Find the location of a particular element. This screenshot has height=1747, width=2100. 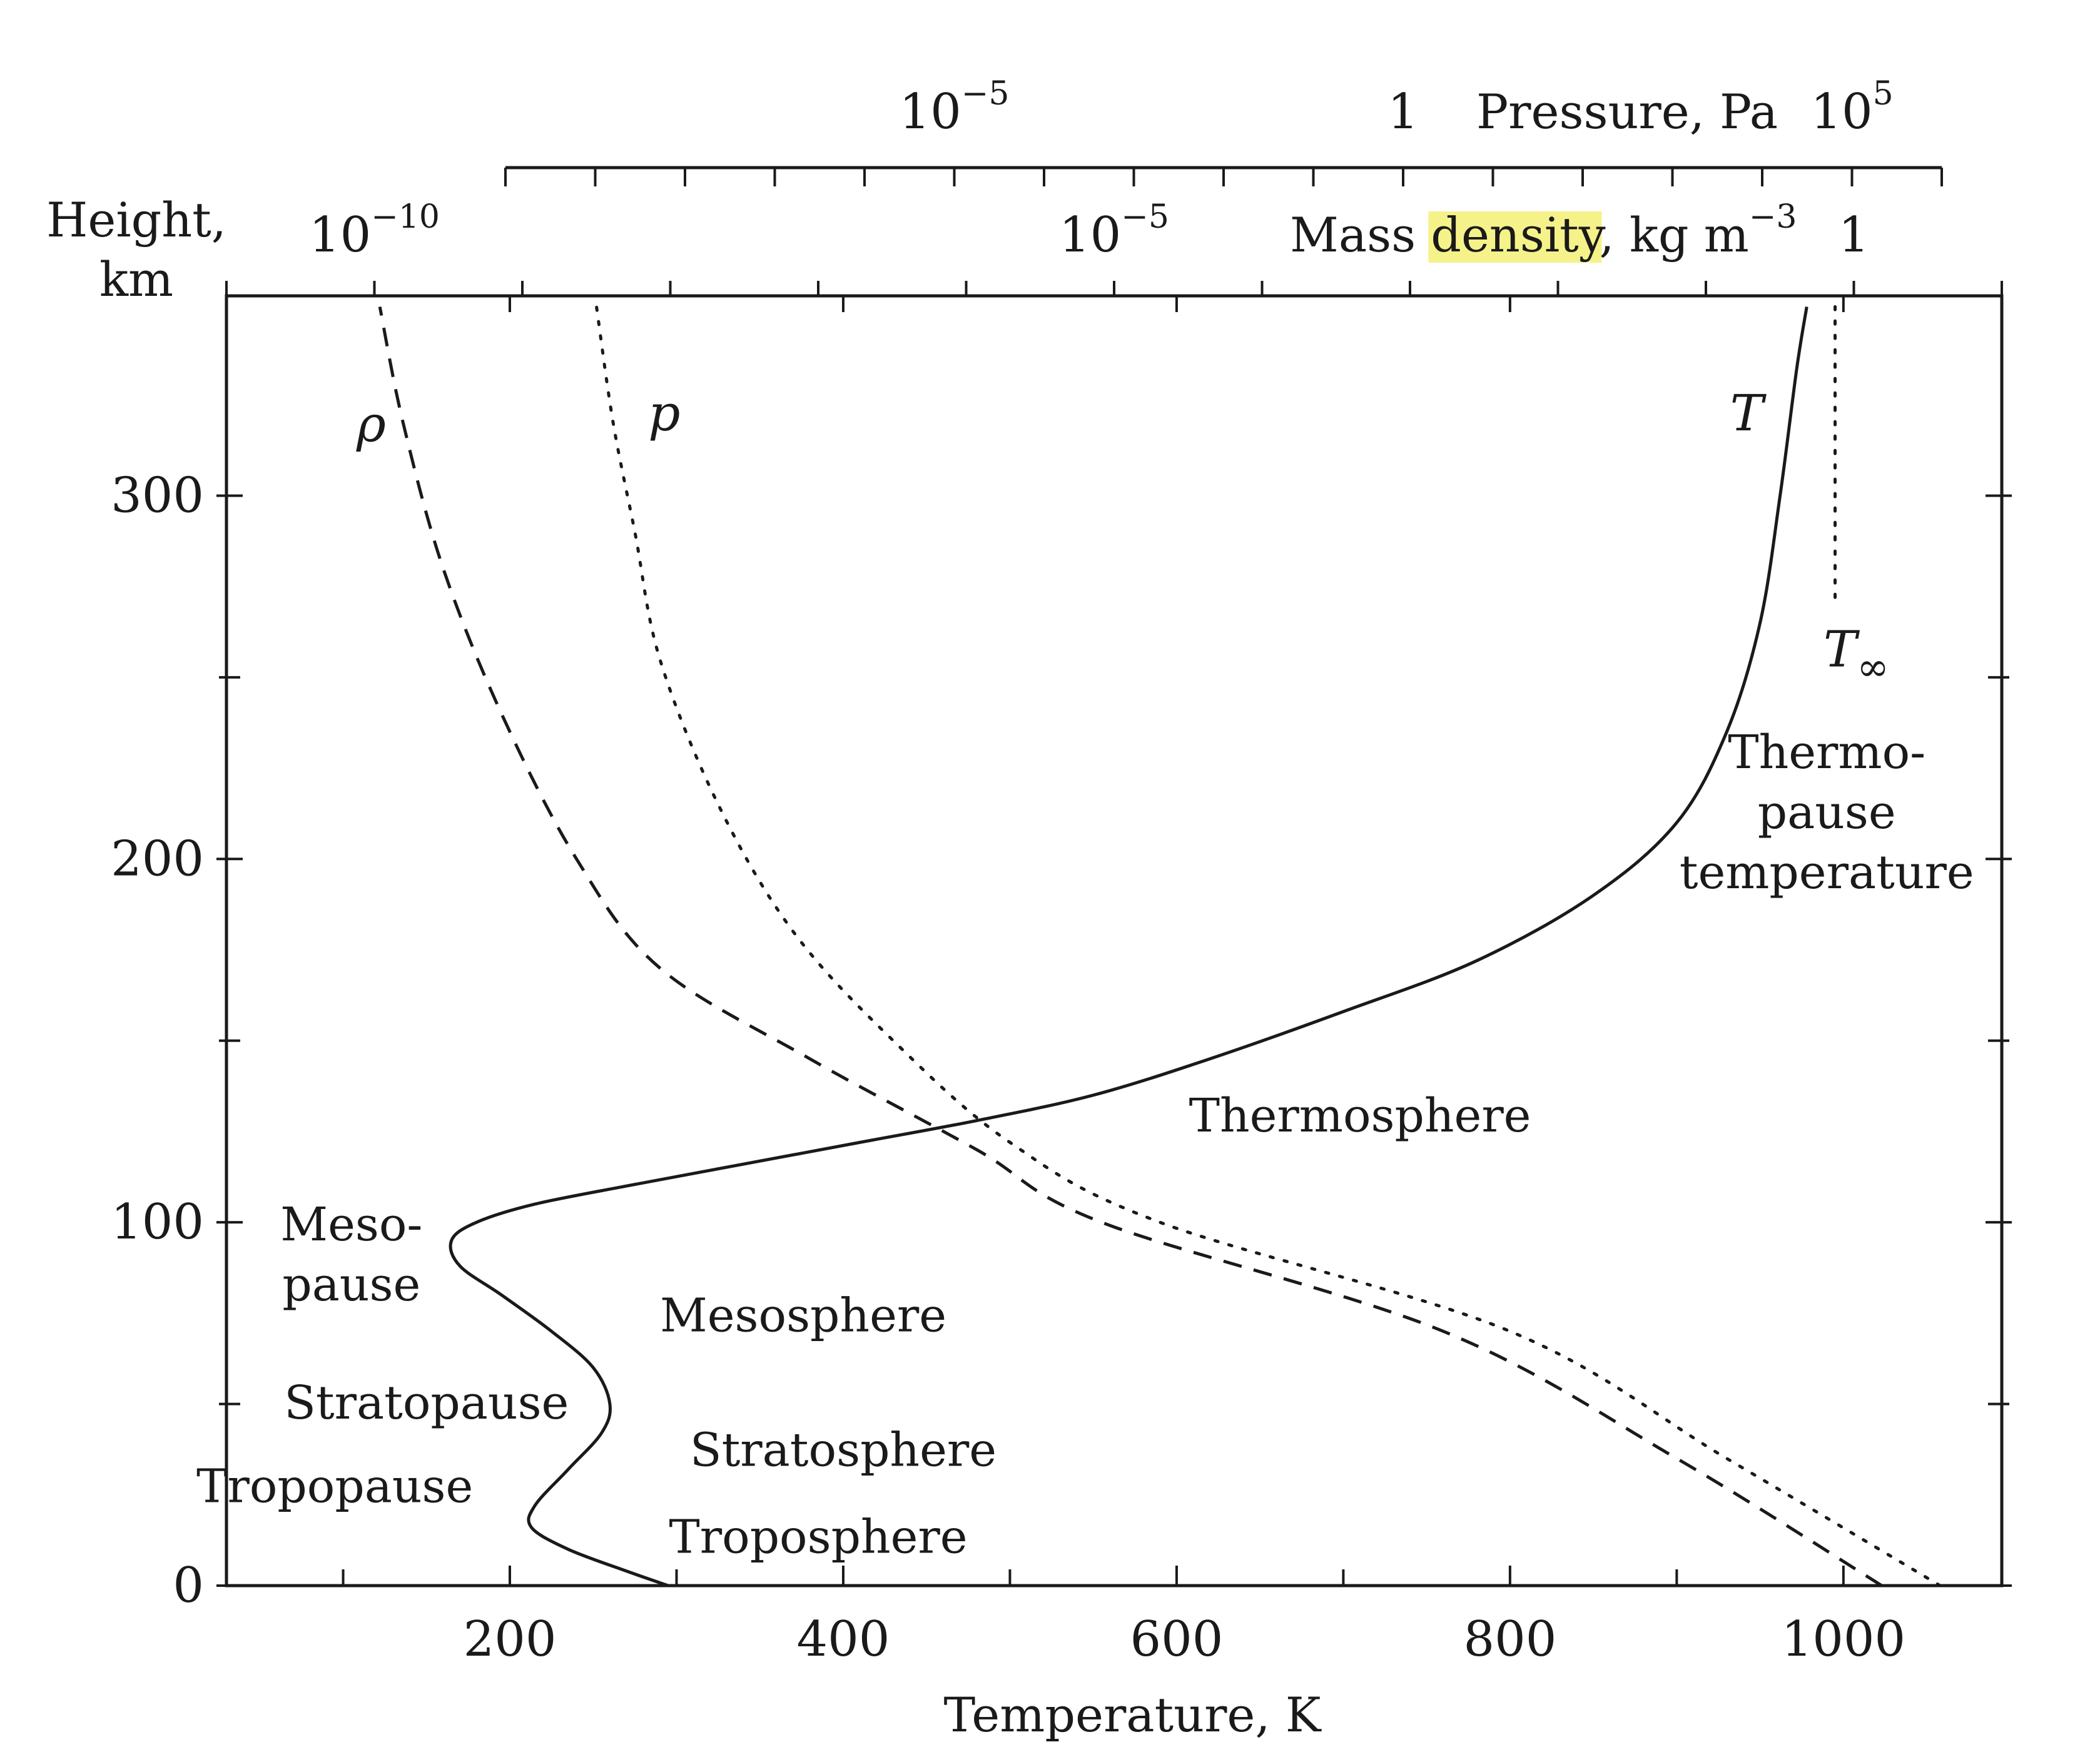

density-tick-label: 10−5 is located at coordinates (1114, 231).